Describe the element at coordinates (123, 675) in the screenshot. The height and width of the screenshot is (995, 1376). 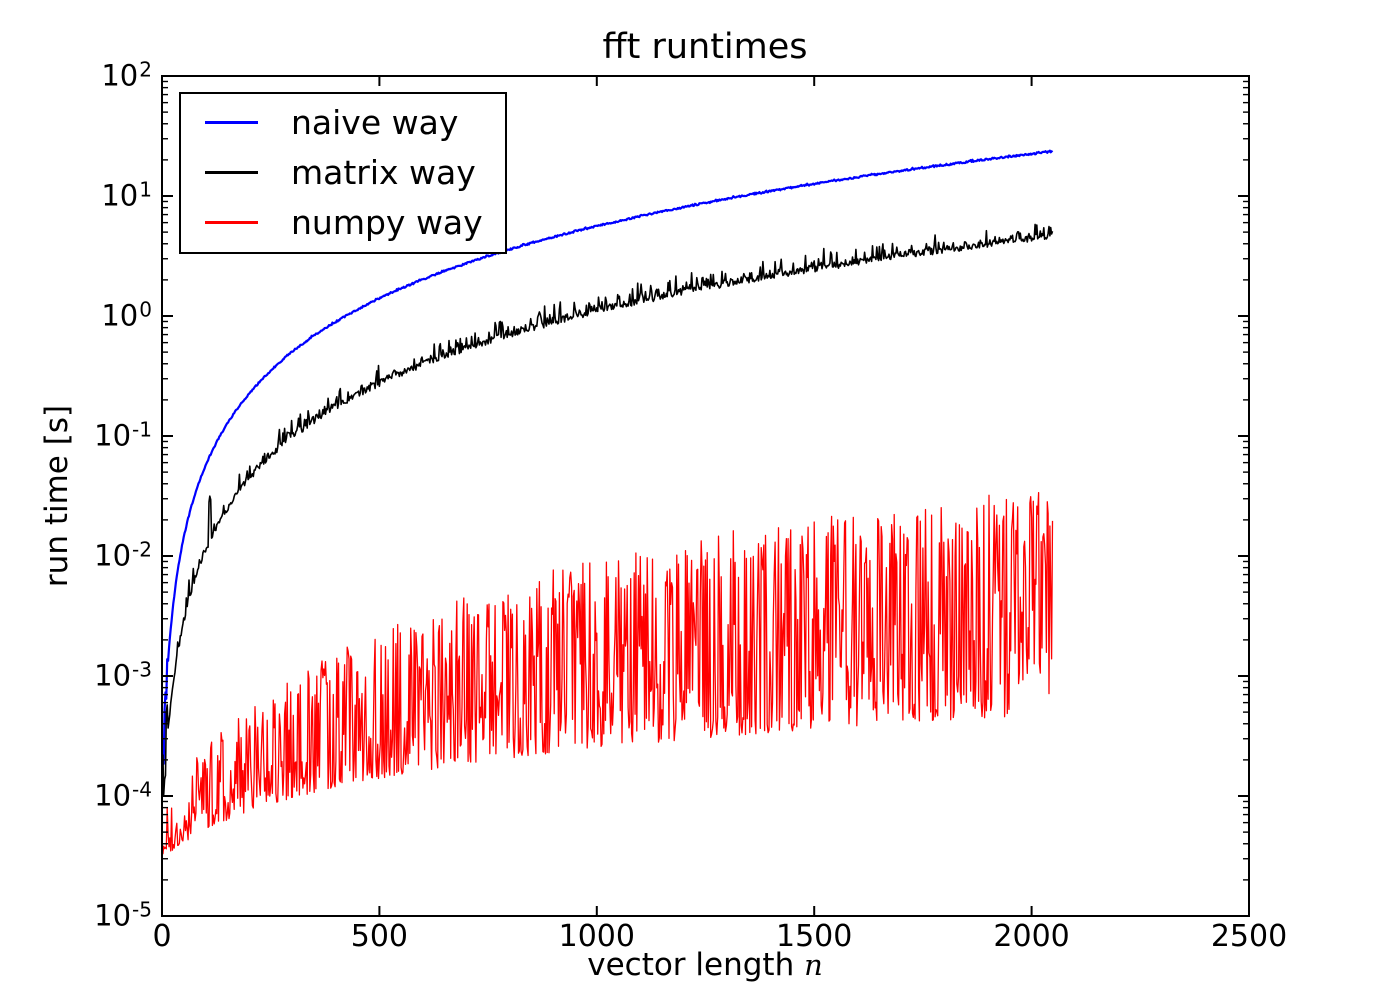
I see `y-tick-label: 10⁻³` at that location.